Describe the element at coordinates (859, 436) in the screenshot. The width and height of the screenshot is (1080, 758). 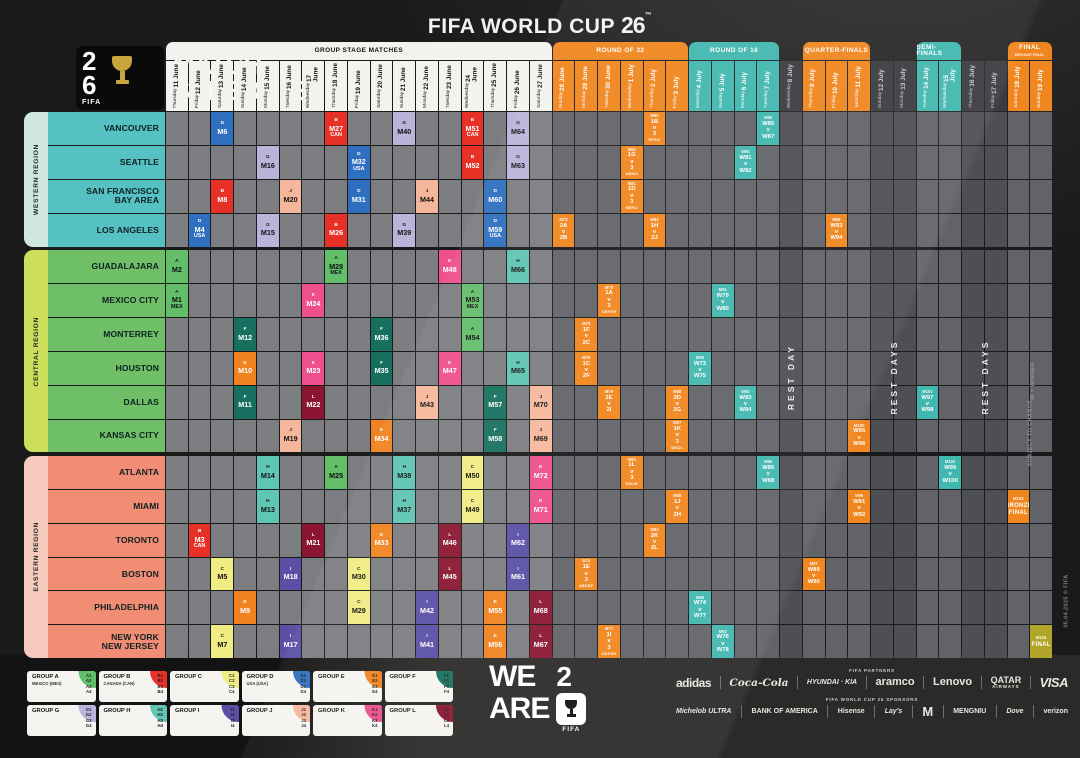
I see `match-cell-M100: M100 W95 v W96` at that location.